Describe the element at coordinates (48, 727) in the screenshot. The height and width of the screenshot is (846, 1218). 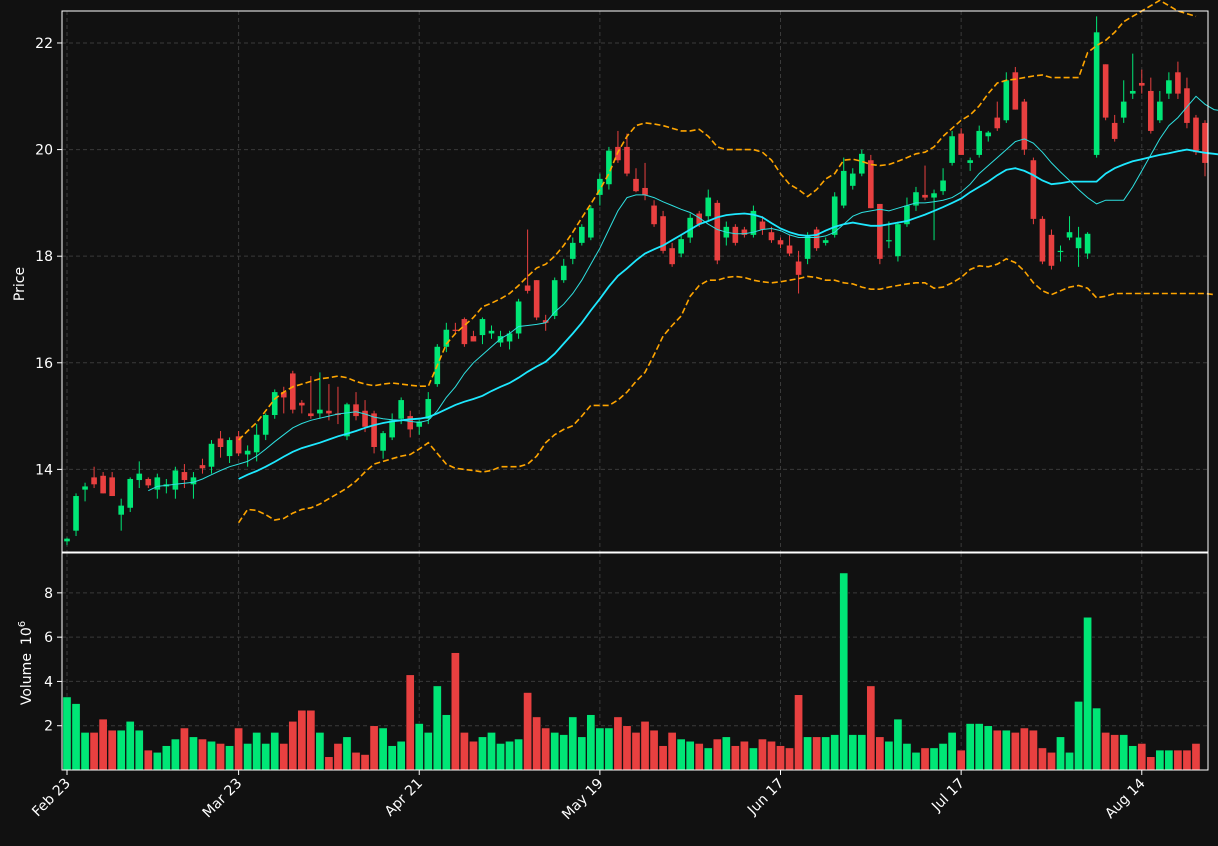
I see `volume-tick-label: 2` at that location.